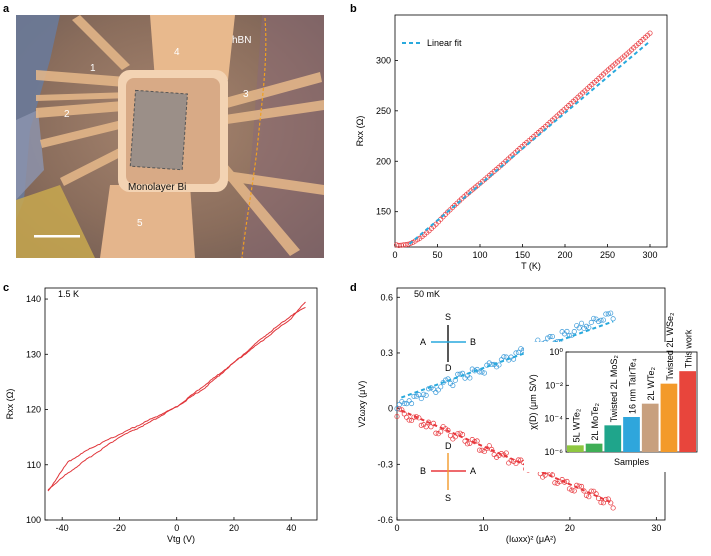  I want to click on x-tick-label: 0, so click(394, 255).